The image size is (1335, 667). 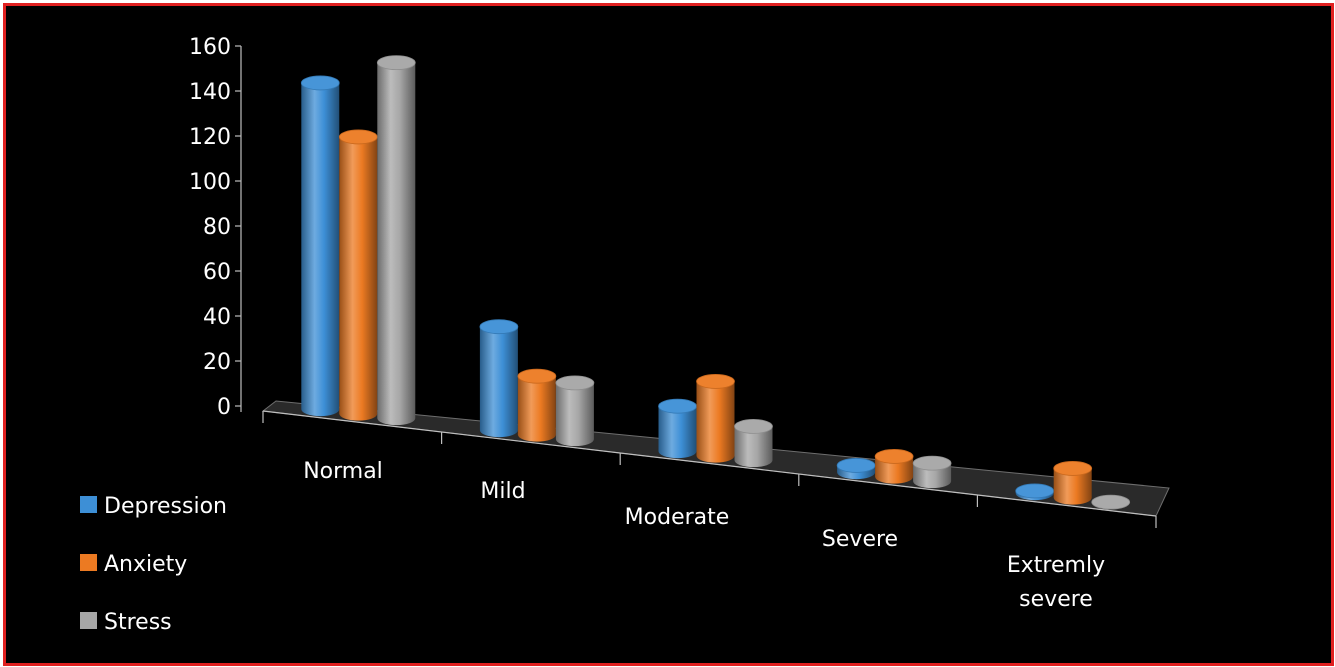 What do you see at coordinates (932, 472) in the screenshot?
I see `bar-stress-severe` at bounding box center [932, 472].